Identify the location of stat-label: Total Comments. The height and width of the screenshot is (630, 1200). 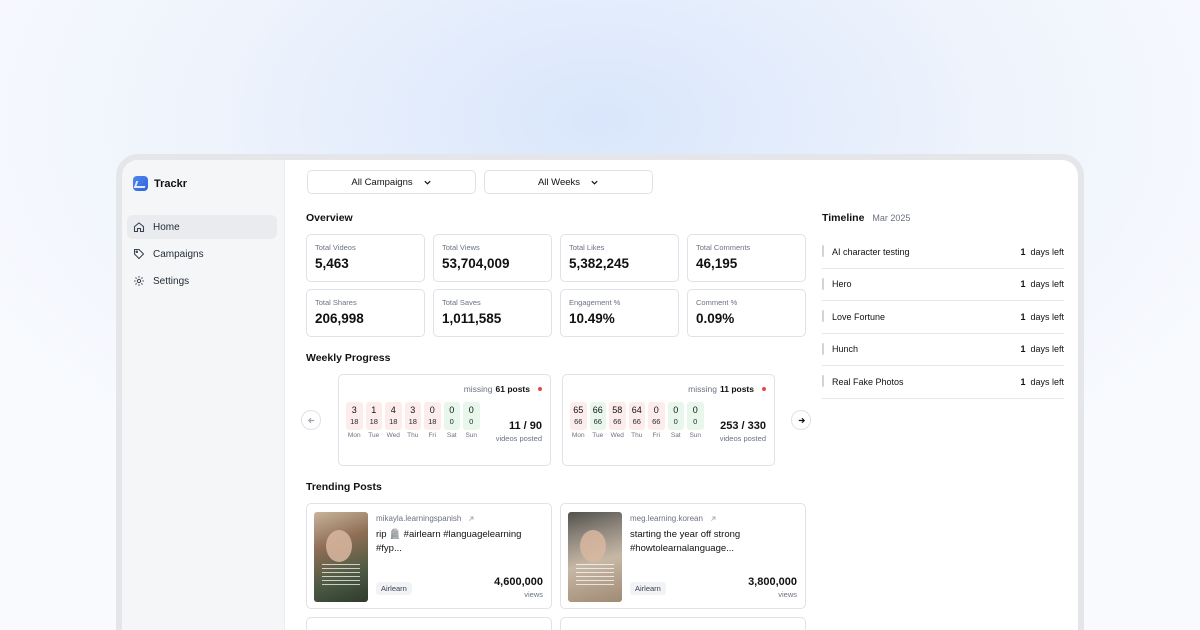
(723, 247).